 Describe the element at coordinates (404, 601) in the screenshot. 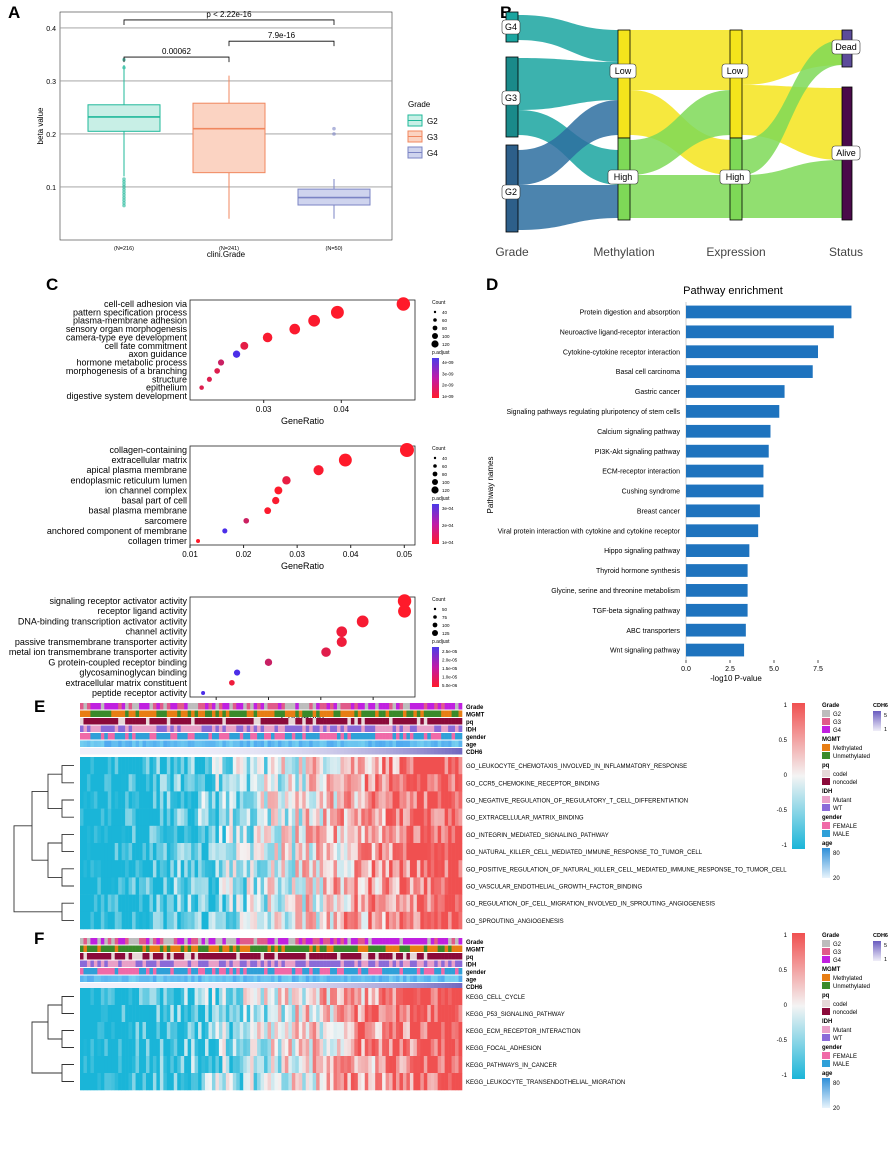

I see `c-dot` at that location.